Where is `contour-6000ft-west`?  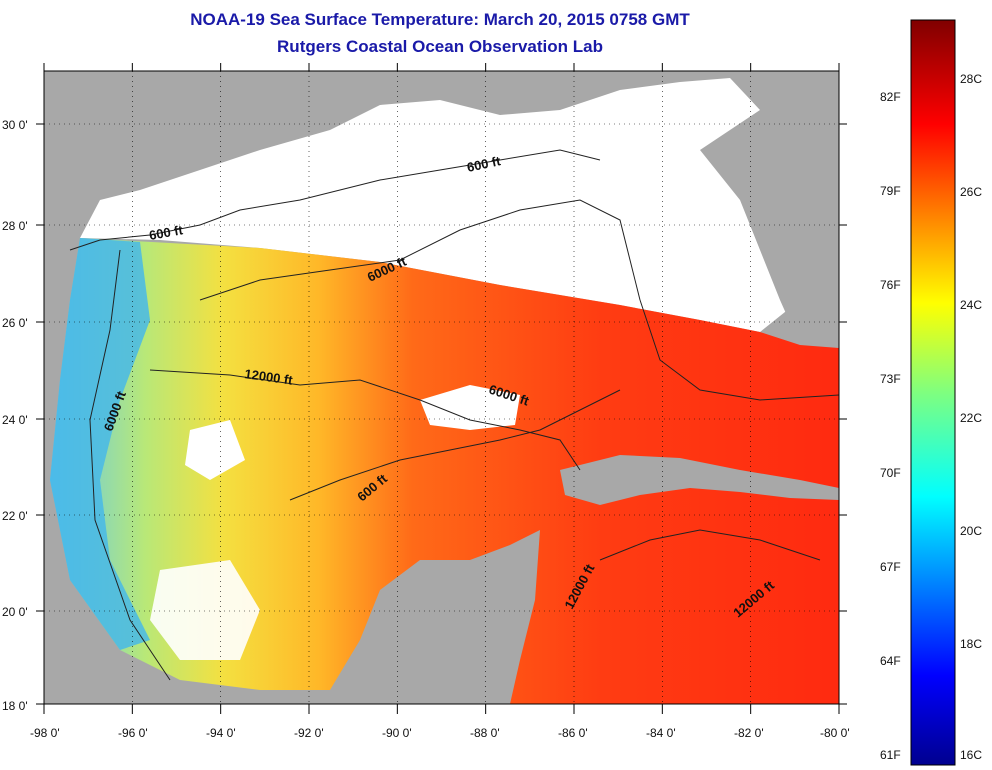 contour-6000ft-west is located at coordinates (130, 465).